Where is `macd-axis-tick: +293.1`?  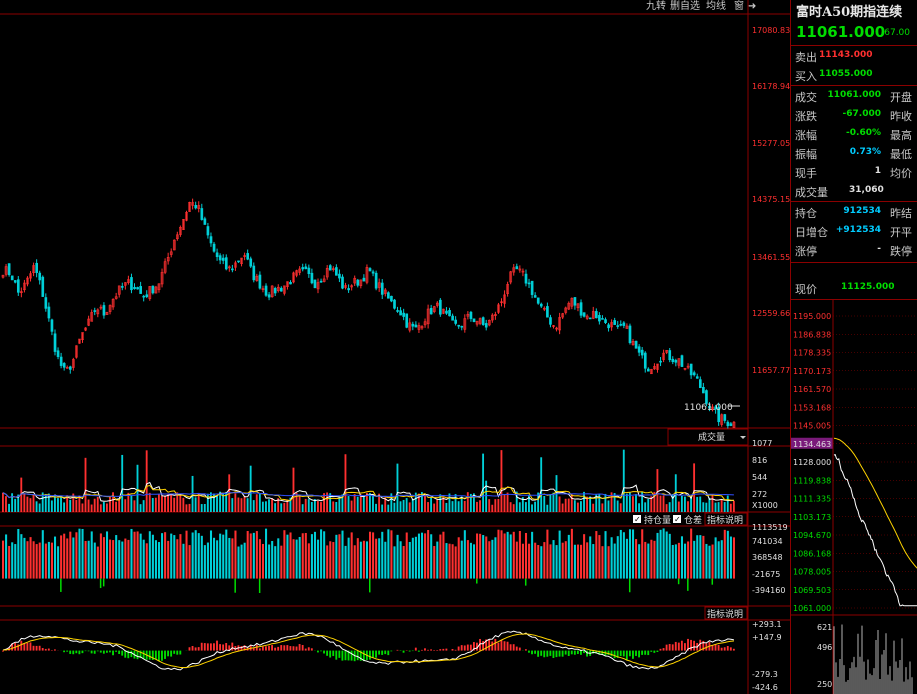
macd-axis-tick: +293.1 is located at coordinates (767, 624).